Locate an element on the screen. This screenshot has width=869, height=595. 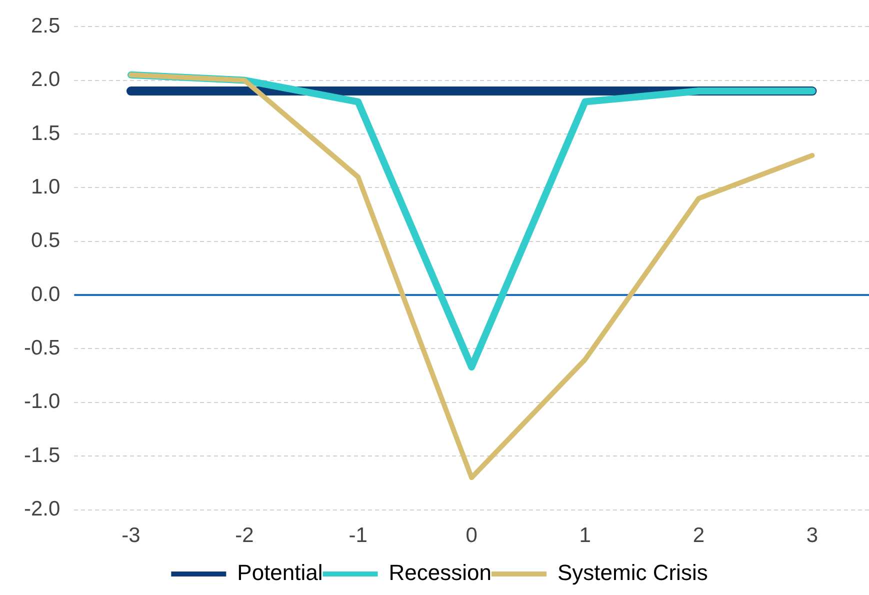
y-tick-label: -2.0 is located at coordinates (42, 509).